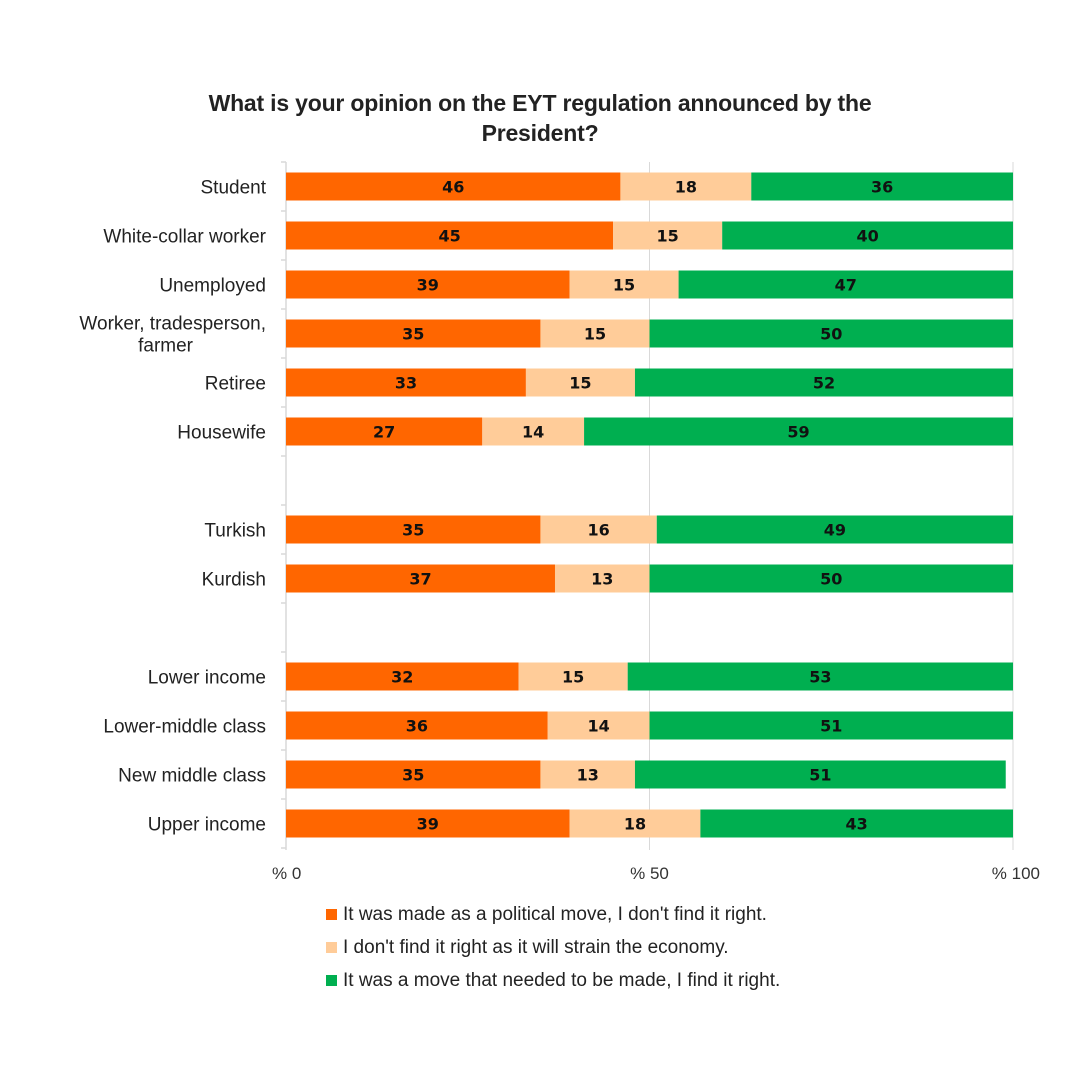  Describe the element at coordinates (540, 133) in the screenshot. I see `chart-title-line-2: President?` at that location.